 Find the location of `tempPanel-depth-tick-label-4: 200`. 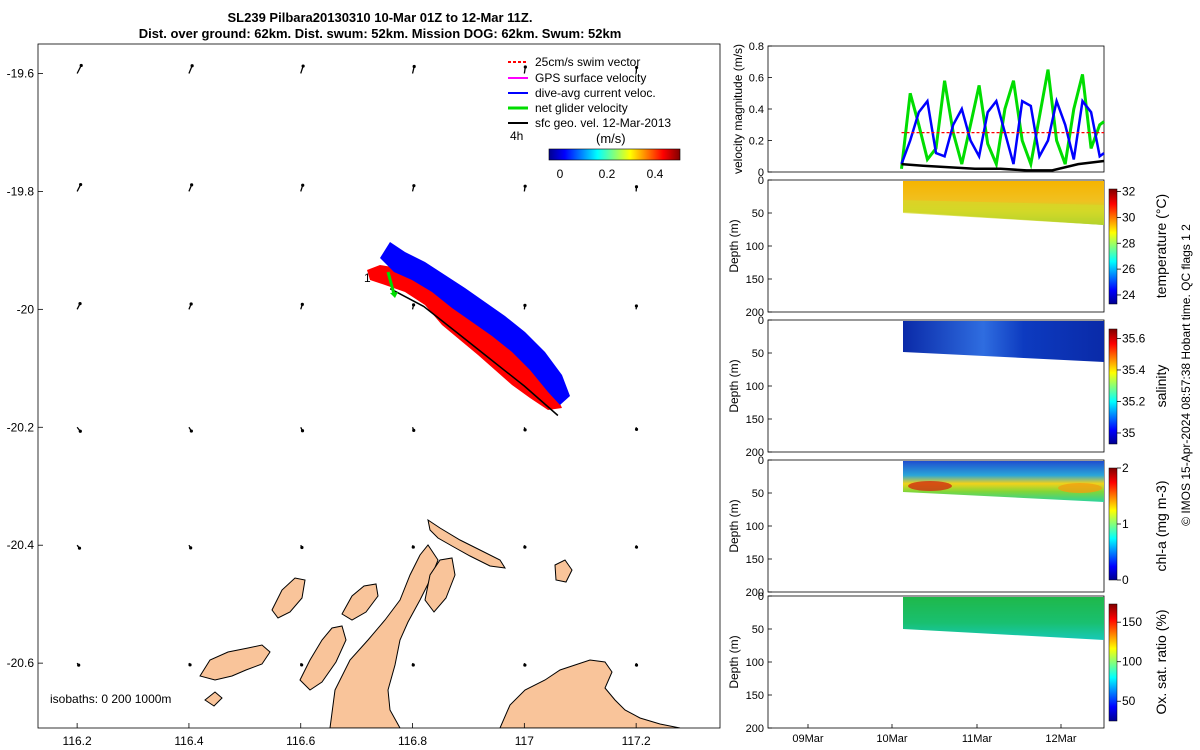

tempPanel-depth-tick-label-4: 200 is located at coordinates (755, 313).